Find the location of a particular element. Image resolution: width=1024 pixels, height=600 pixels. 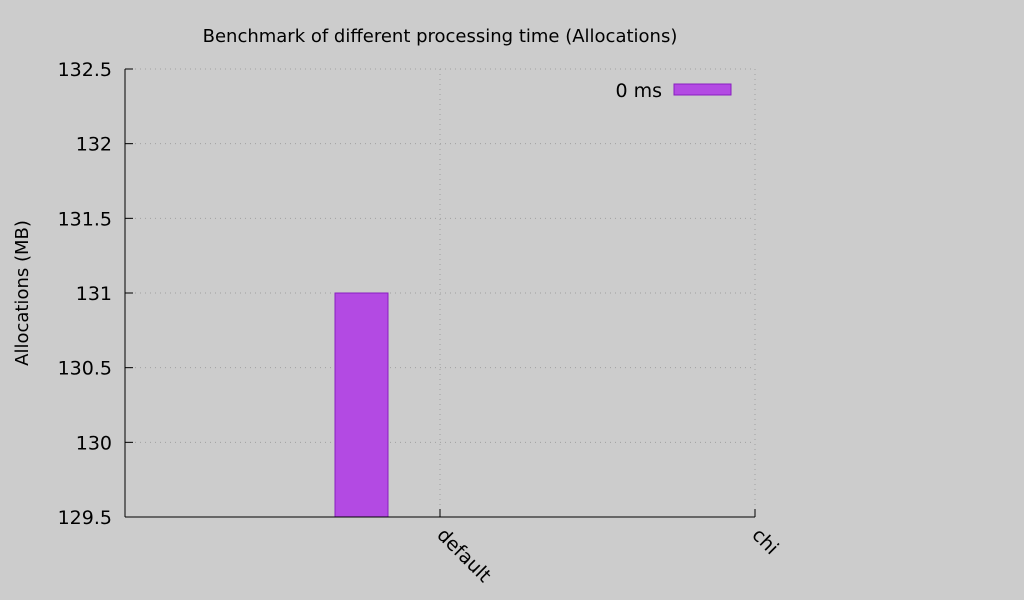

y-tick-label: 130.5 is located at coordinates (85, 369).